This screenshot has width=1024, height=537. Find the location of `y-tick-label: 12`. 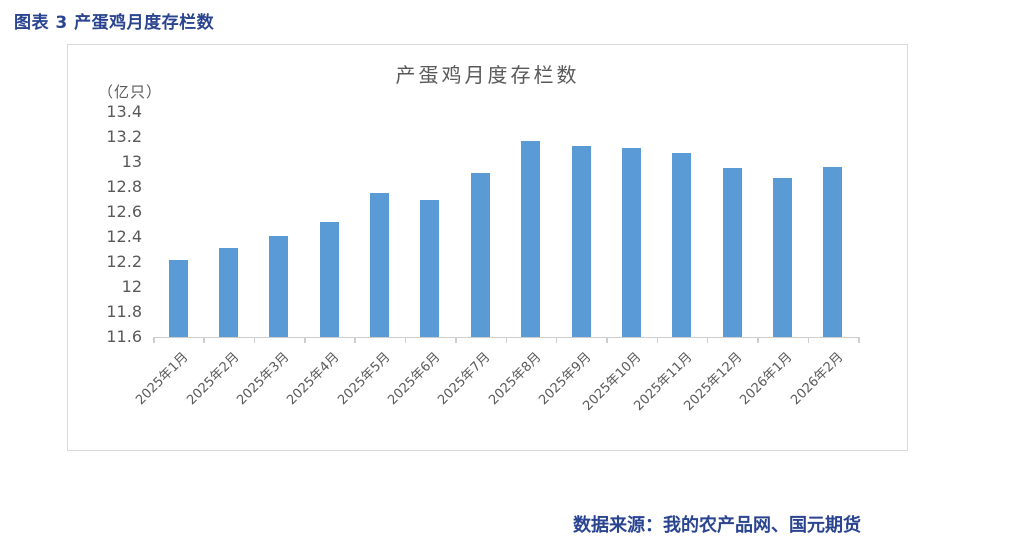

y-tick-label: 12 is located at coordinates (131, 286).